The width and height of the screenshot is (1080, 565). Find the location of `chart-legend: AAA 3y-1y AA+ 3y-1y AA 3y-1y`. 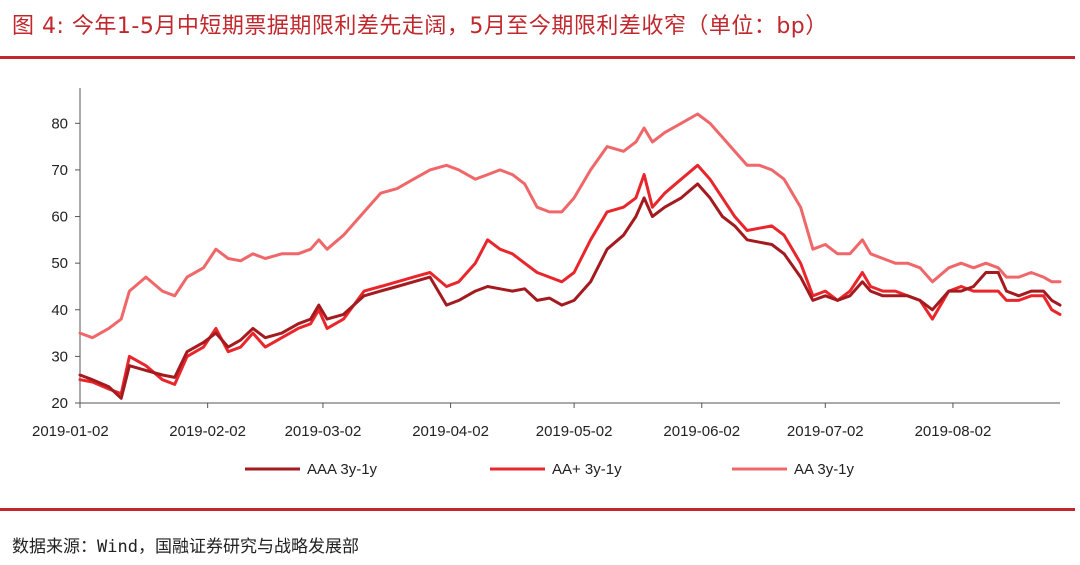

chart-legend: AAA 3y-1y AA+ 3y-1y AA 3y-1y is located at coordinates (550, 469).